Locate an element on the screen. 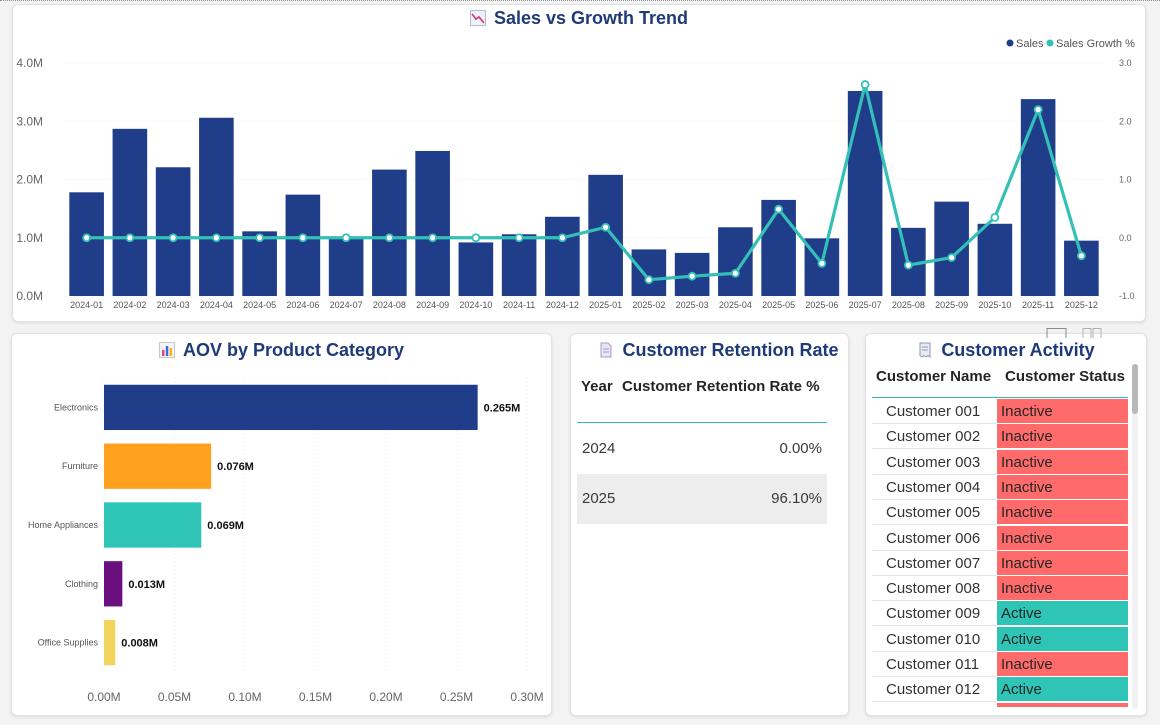 The height and width of the screenshot is (725, 1160). x-tick-label: 2025-05 is located at coordinates (778, 305).